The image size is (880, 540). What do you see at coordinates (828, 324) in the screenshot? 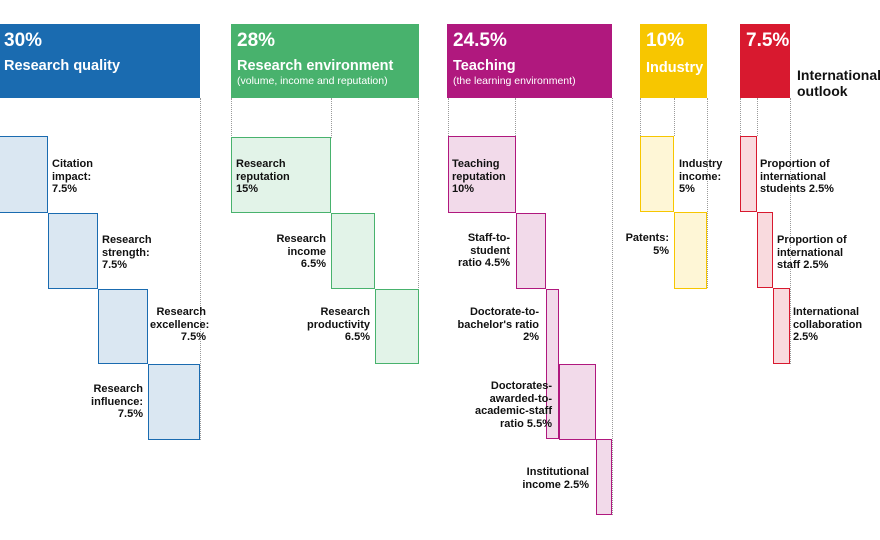
I see `metric-label-international-collaboration: International collaboration 2.5%` at bounding box center [828, 324].